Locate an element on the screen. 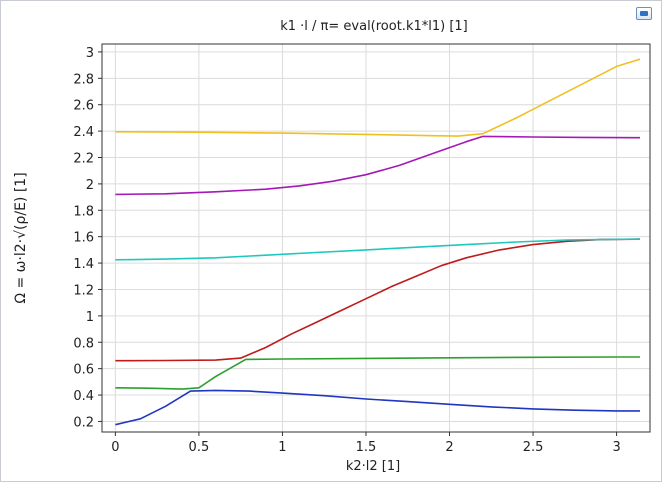  y-tick-label: 0.6 is located at coordinates (83, 370).